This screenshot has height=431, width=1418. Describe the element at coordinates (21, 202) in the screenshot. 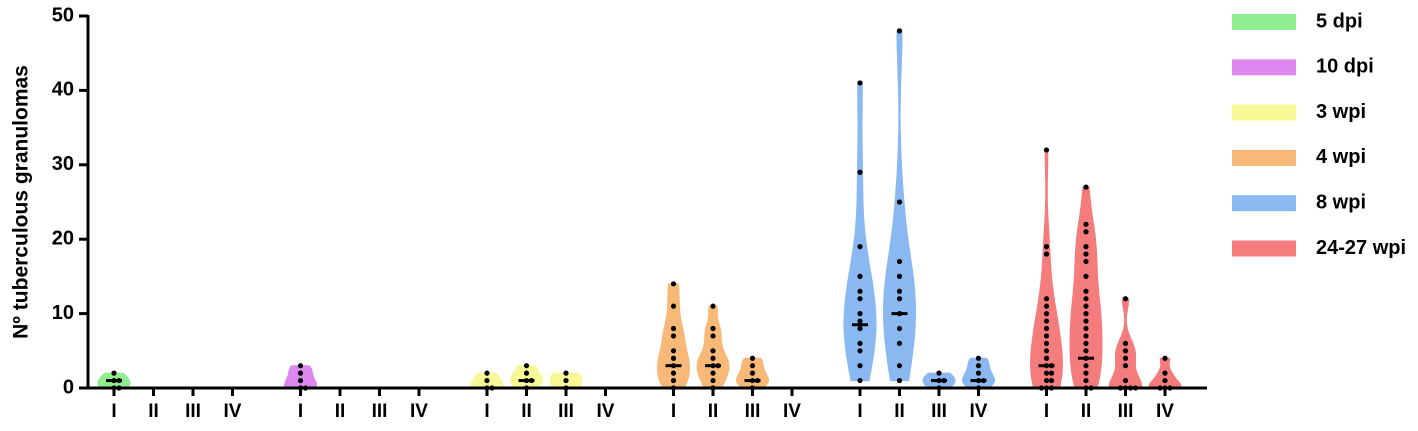

I see `y-axis-label: Nº tuberculous granulomas` at that location.